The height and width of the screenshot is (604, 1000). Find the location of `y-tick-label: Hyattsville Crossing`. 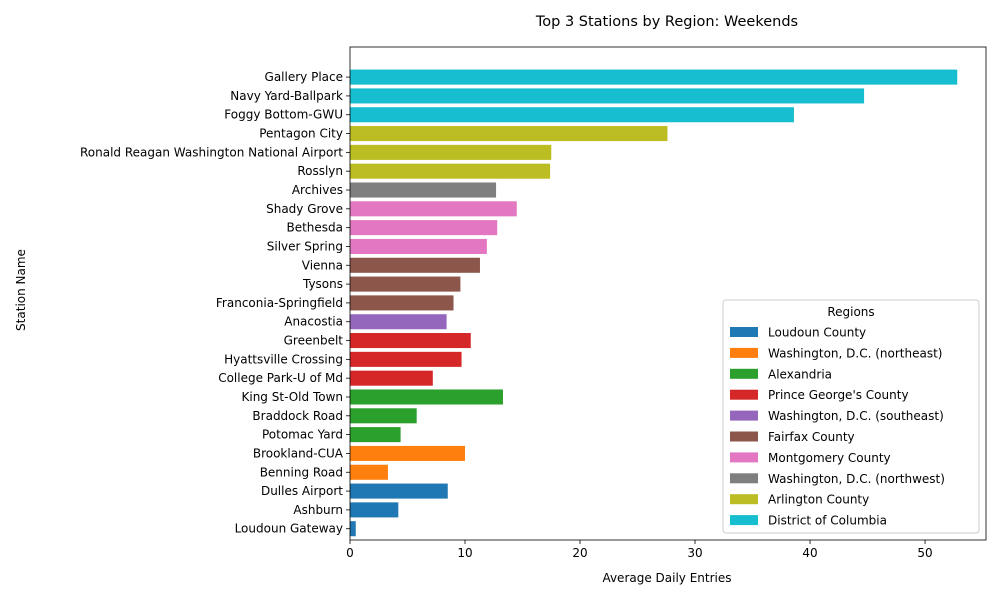

y-tick-label: Hyattsville Crossing is located at coordinates (283, 359).